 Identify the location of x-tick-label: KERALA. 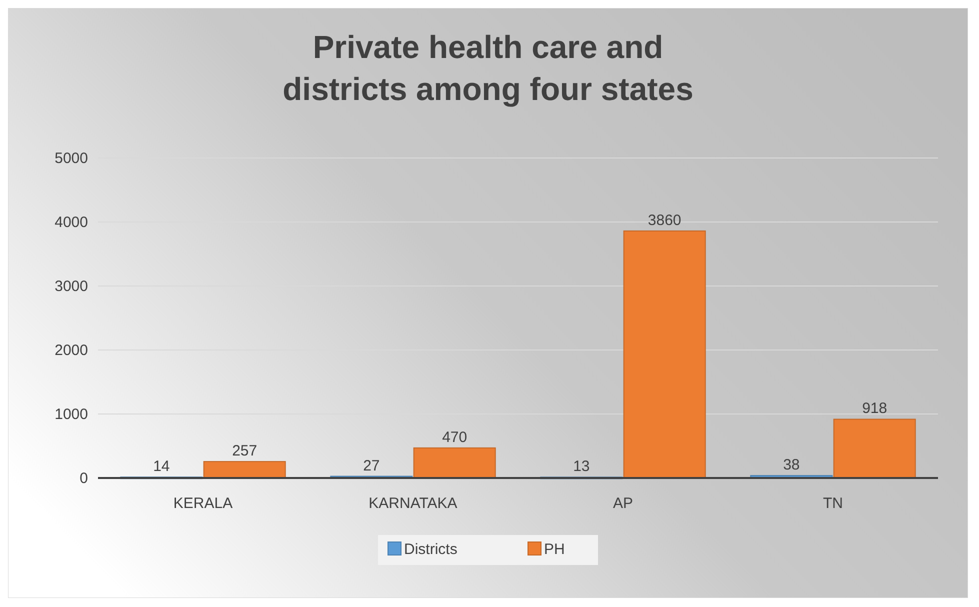
(203, 503).